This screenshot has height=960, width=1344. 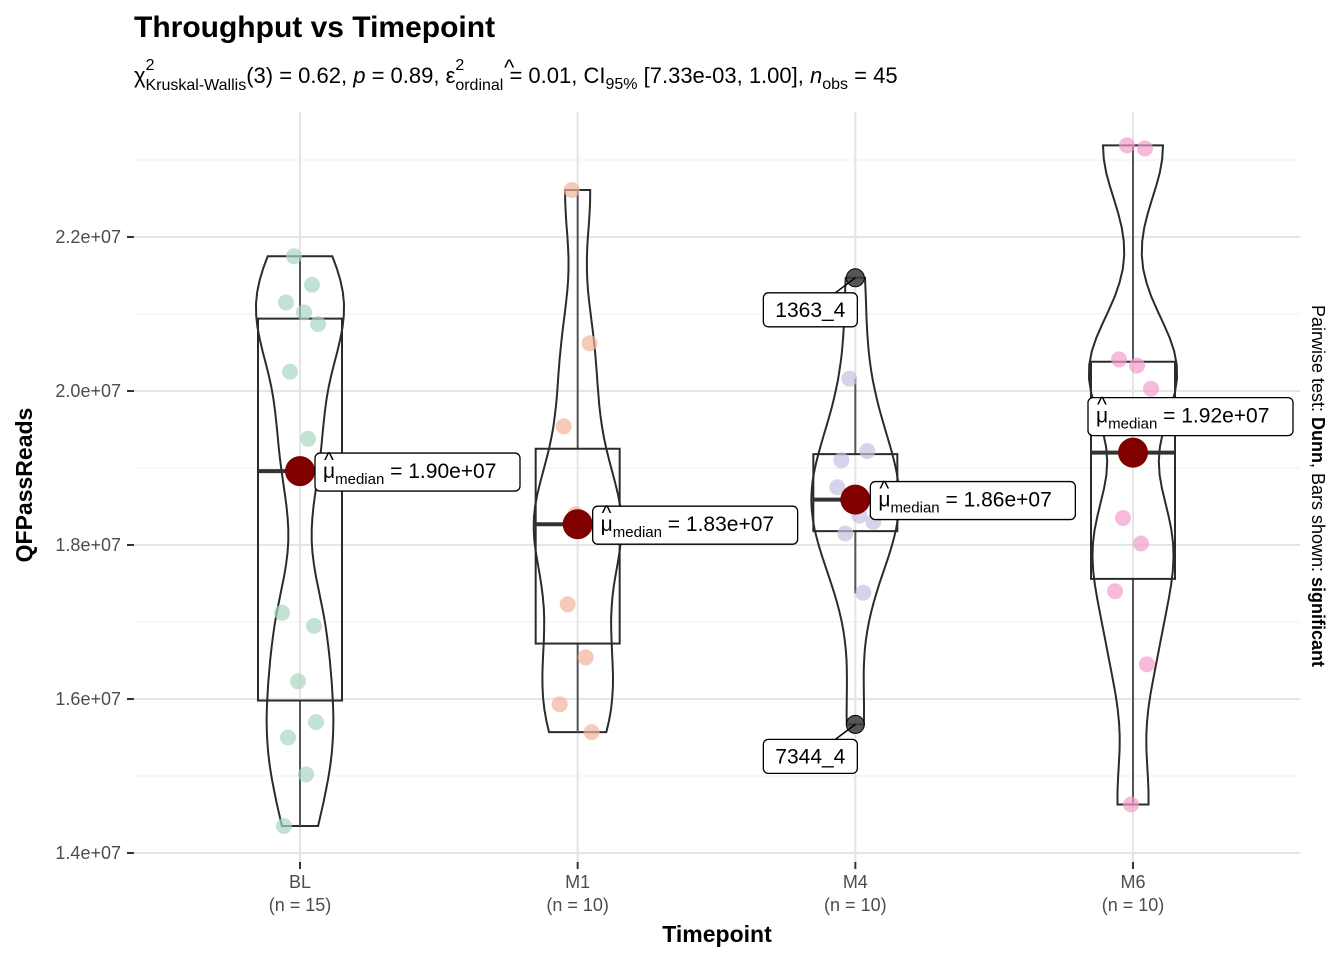 What do you see at coordinates (88, 699) in the screenshot?
I see `y-tick-label: 1.6e+07` at bounding box center [88, 699].